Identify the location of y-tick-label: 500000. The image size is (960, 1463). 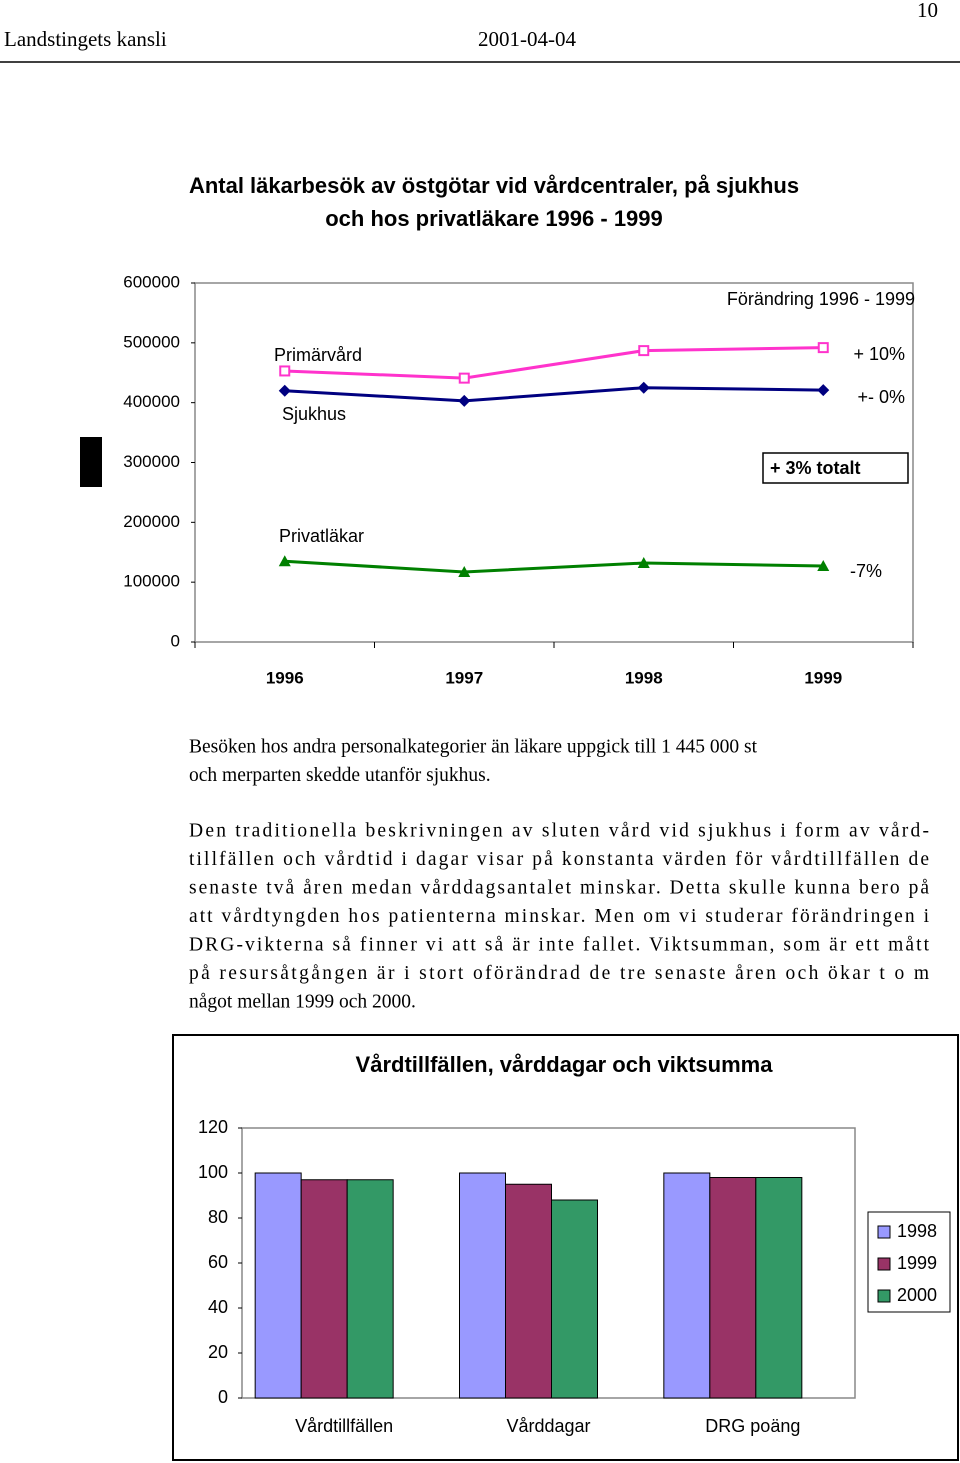
(151, 341).